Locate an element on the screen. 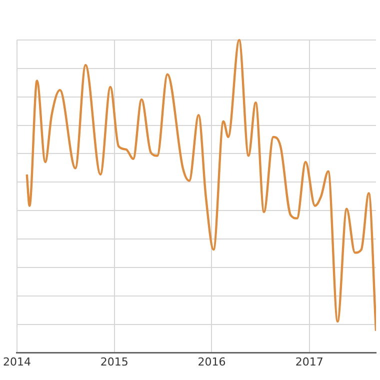 The width and height of the screenshot is (380, 380). x-tick-label: 2016 is located at coordinates (212, 361).